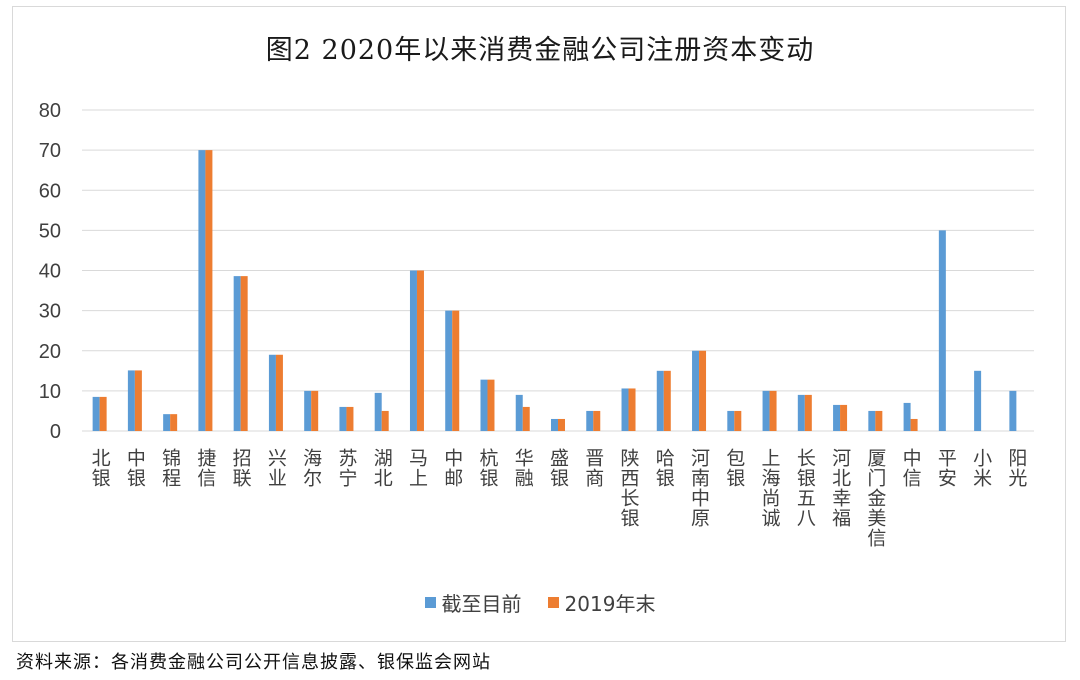 This screenshot has width=1080, height=680. What do you see at coordinates (629, 488) in the screenshot?
I see `x-tick-label: 陕西长银` at bounding box center [629, 488].